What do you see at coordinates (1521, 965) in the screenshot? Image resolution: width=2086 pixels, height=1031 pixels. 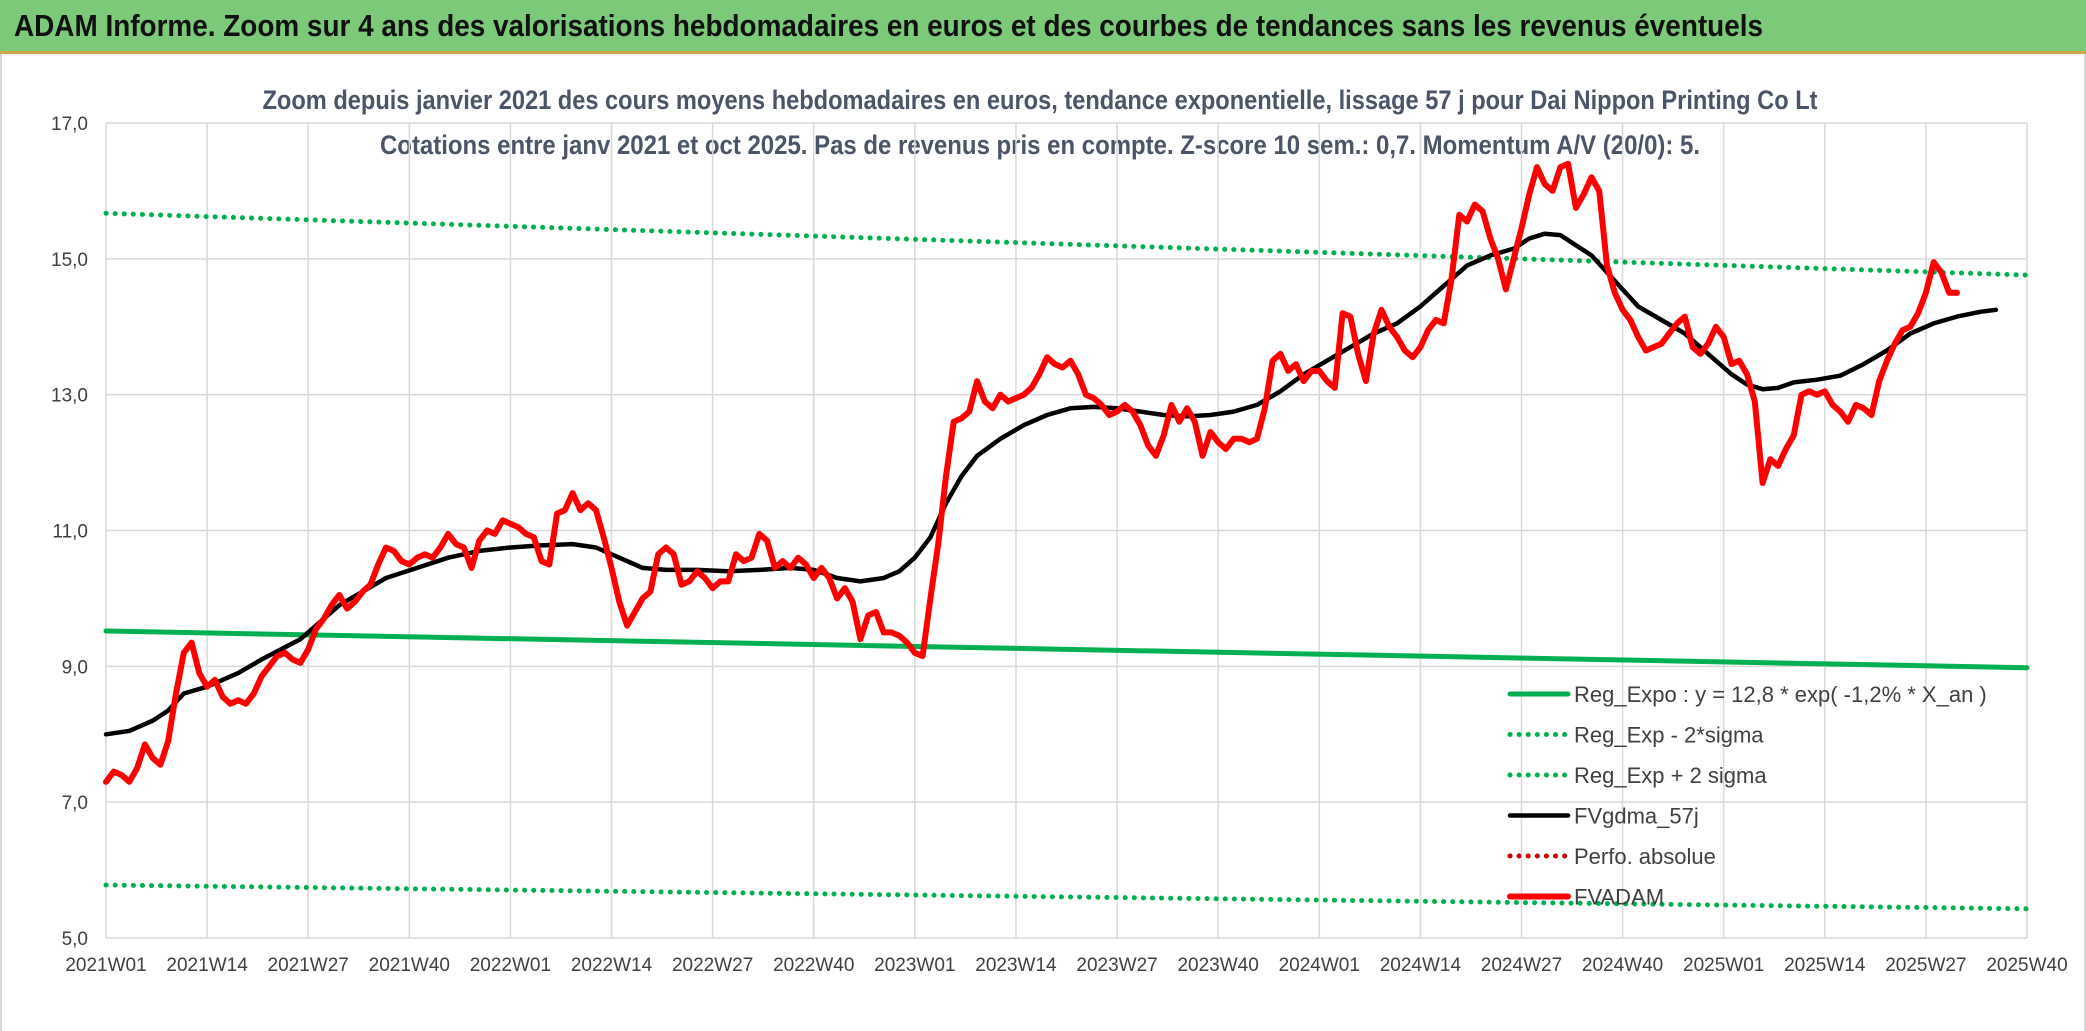 I see `x-tick-label: 2024W27` at bounding box center [1521, 965].